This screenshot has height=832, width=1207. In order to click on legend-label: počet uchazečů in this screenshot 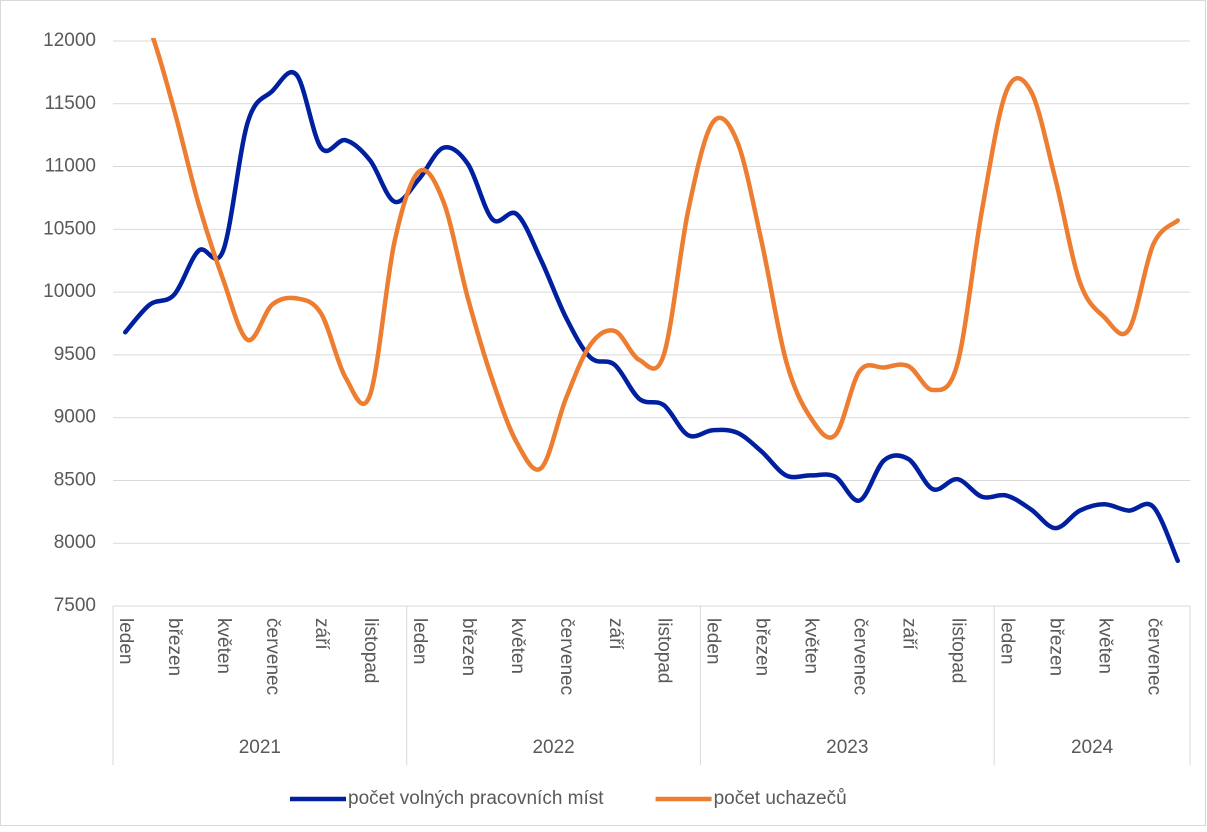, I will do `click(780, 798)`.